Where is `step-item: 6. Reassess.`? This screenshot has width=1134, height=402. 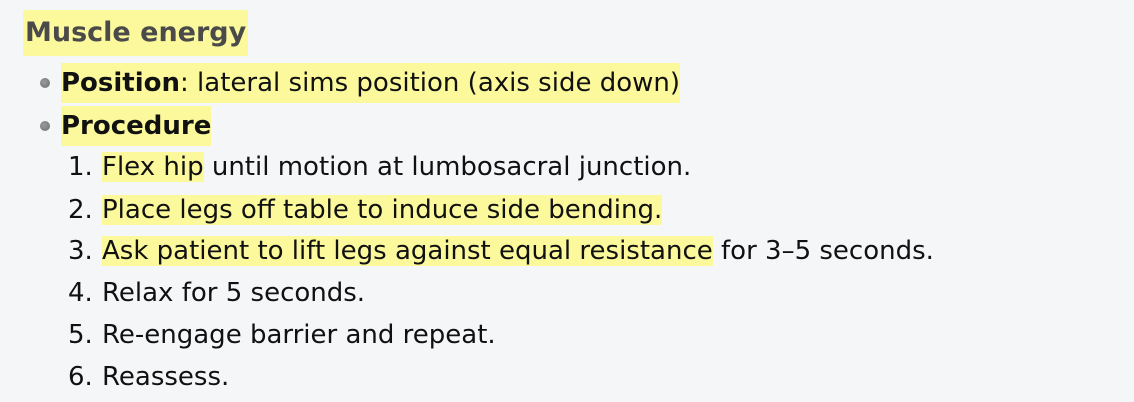
step-item: 6. Reassess. is located at coordinates (148, 377).